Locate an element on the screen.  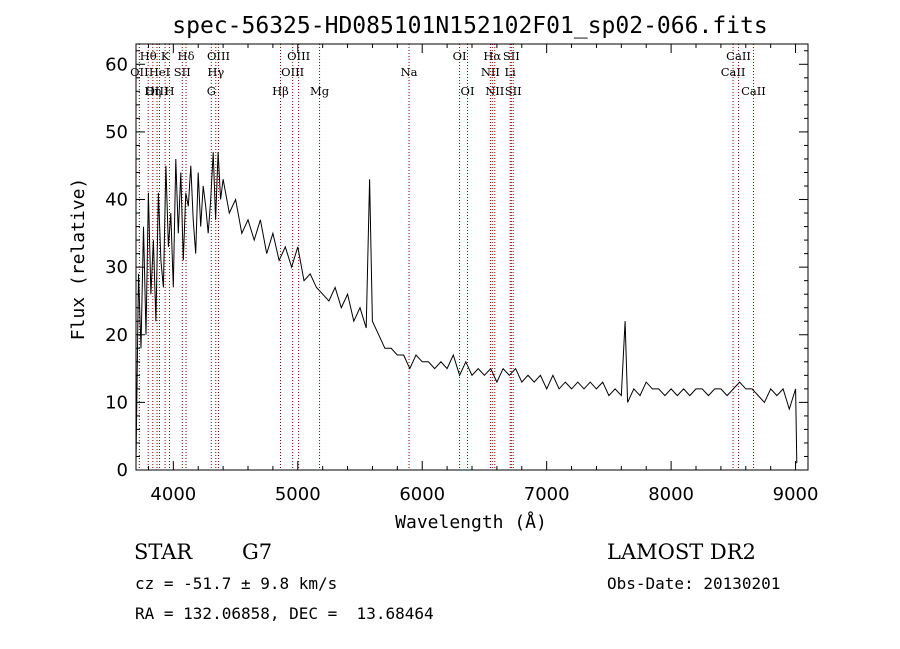
y-axis-label: Flux (relative) is located at coordinates (78, 259).